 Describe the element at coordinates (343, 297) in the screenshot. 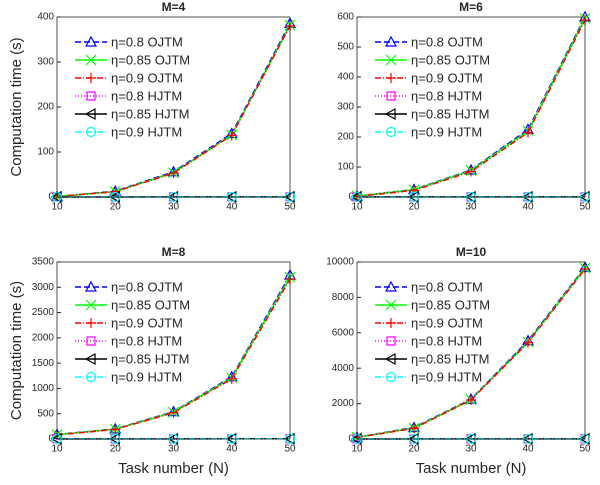

I see `y-tick-label: 8000` at that location.